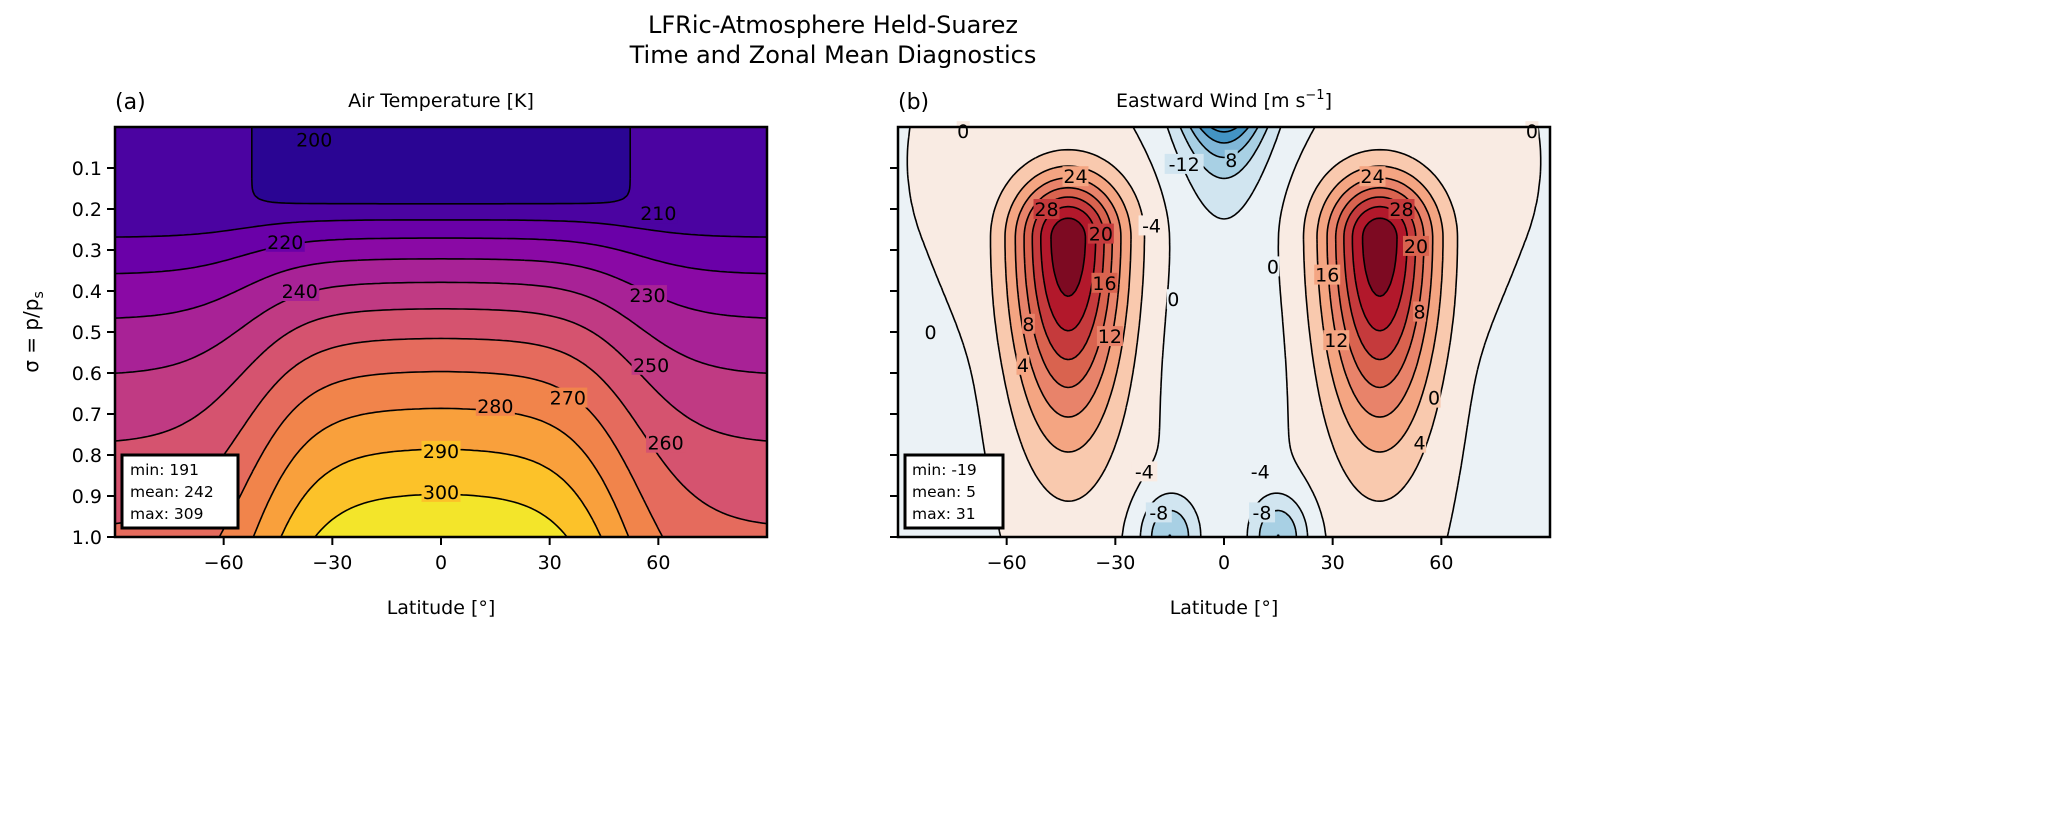  I want to click on y-tick-label: 1.0, so click(87, 538).